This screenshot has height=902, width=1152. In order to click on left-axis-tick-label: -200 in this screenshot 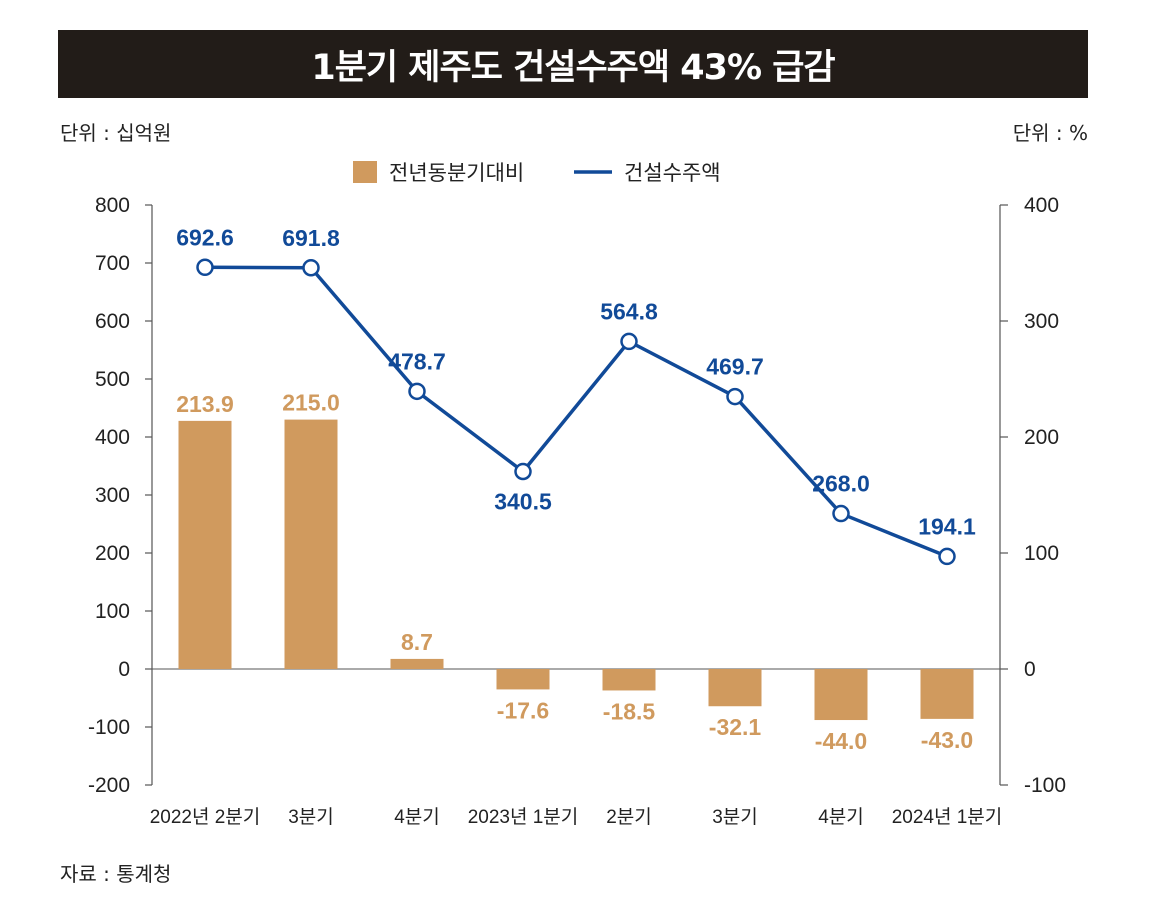, I will do `click(109, 785)`.